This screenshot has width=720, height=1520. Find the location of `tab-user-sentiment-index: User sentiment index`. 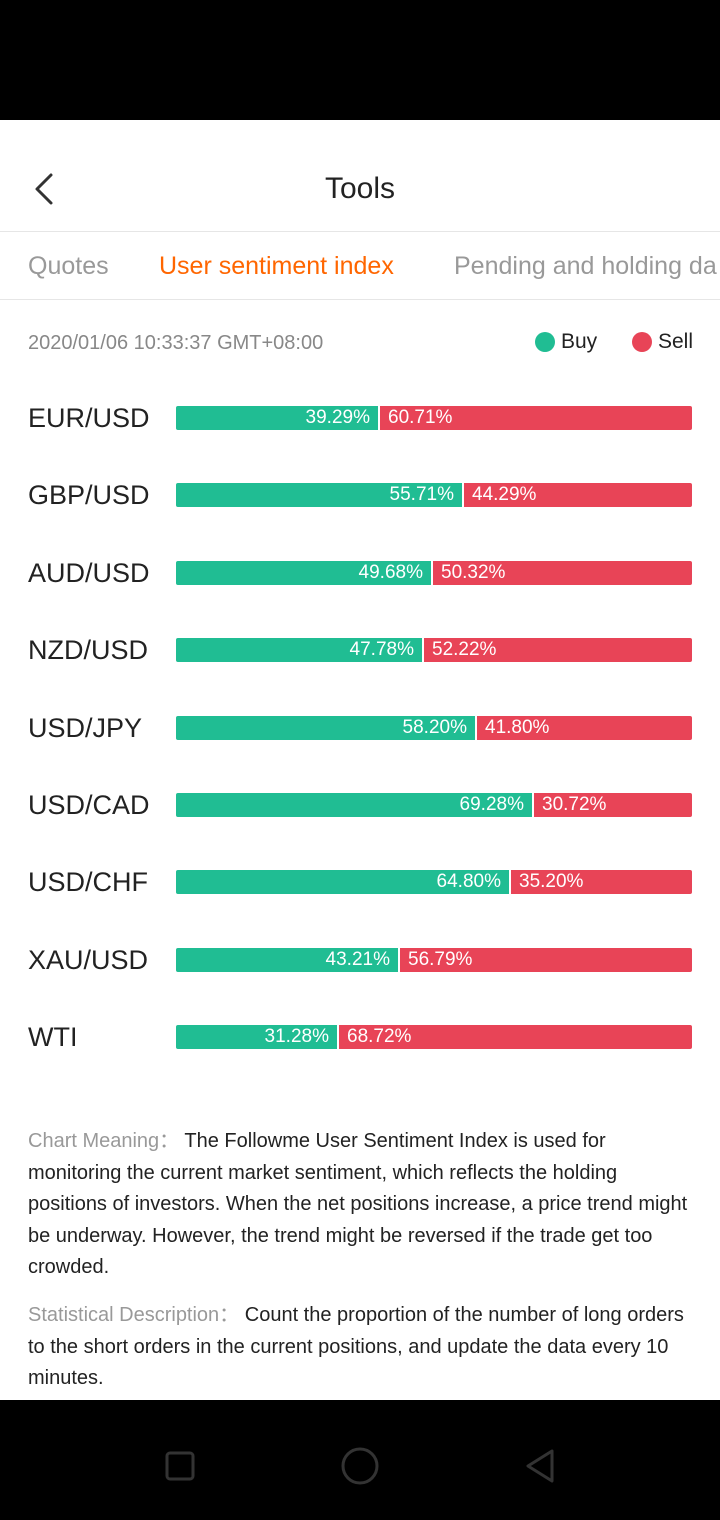

tab-user-sentiment-index: User sentiment index is located at coordinates (276, 266).